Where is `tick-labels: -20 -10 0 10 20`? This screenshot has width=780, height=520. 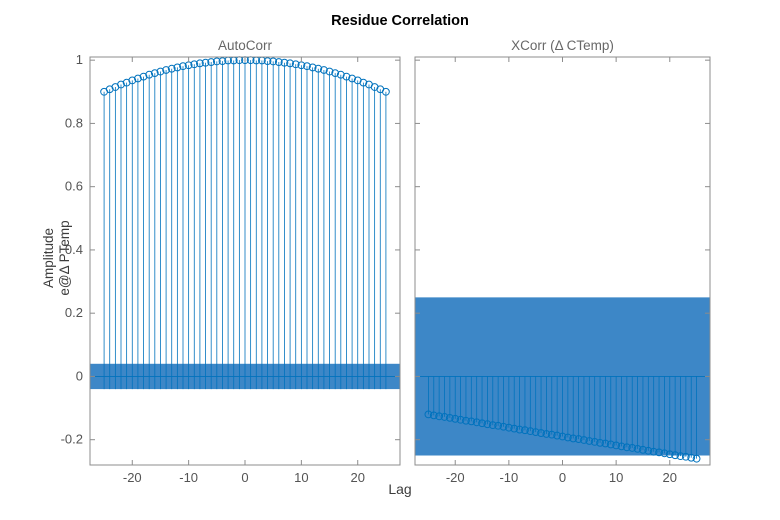 tick-labels: -20 -10 0 10 20 is located at coordinates (561, 477).